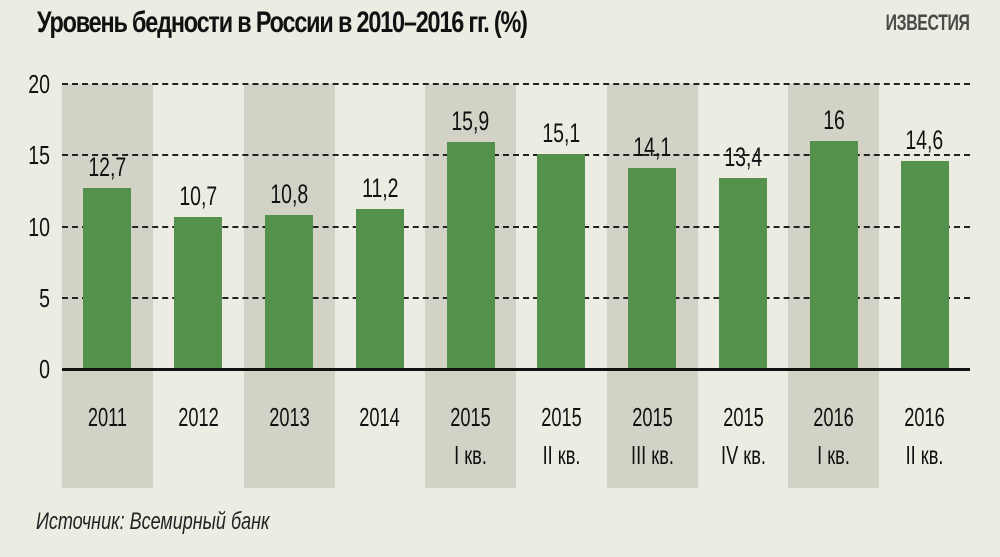 The height and width of the screenshot is (557, 1000). I want to click on x-tick-label: 2013, so click(289, 417).